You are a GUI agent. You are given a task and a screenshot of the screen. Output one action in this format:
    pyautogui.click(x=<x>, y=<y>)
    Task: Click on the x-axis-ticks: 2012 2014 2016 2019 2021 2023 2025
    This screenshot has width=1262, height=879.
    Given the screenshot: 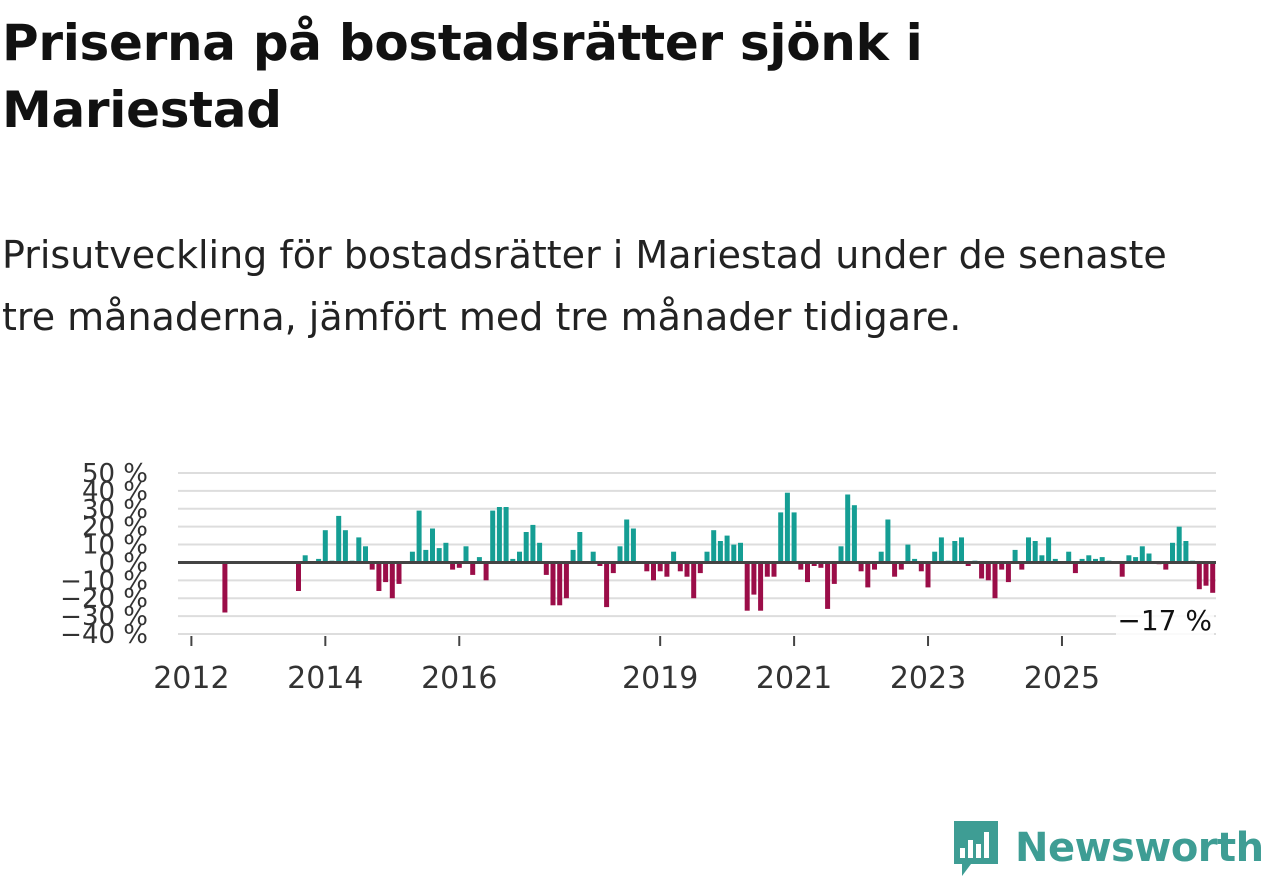 What is the action you would take?
    pyautogui.click(x=626, y=666)
    